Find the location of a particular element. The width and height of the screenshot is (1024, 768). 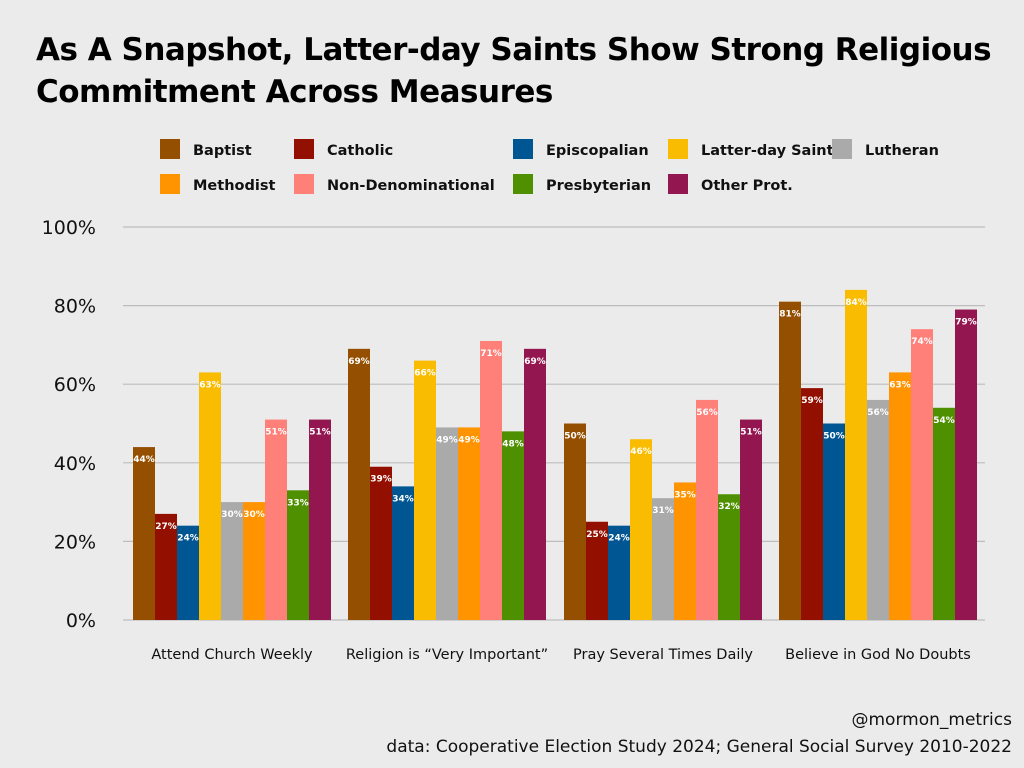

legend-item: Episcopalian is located at coordinates (581, 149).